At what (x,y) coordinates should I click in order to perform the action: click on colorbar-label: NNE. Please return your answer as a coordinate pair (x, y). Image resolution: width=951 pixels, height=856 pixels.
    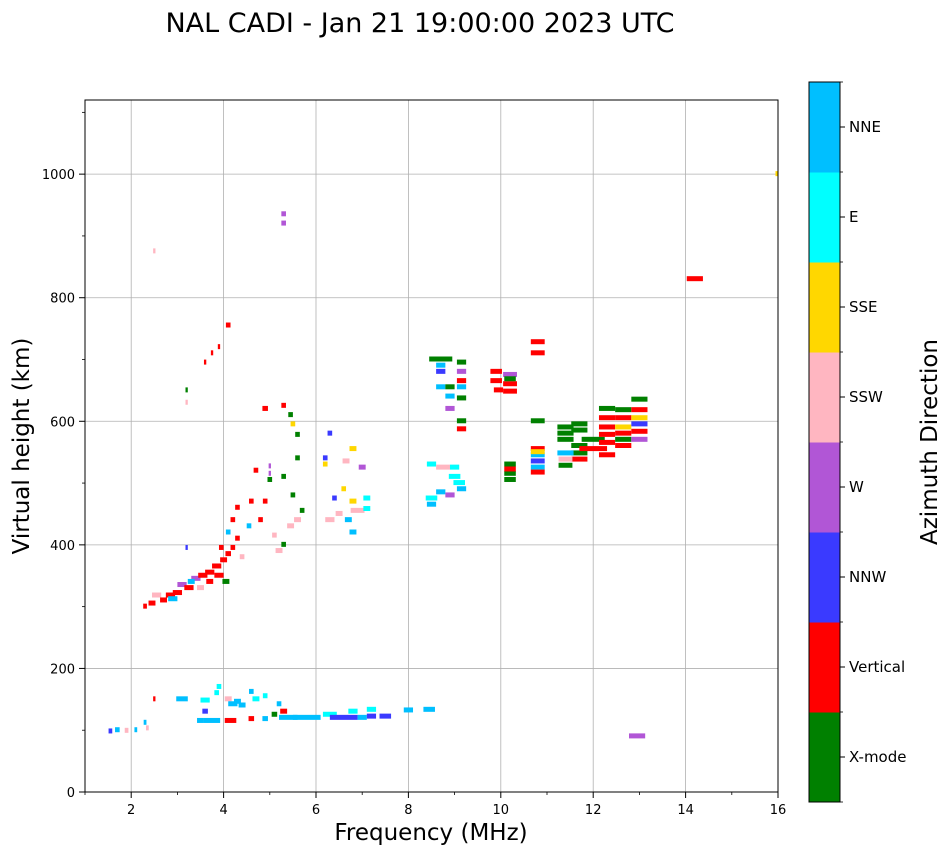
    Looking at the image, I should click on (865, 127).